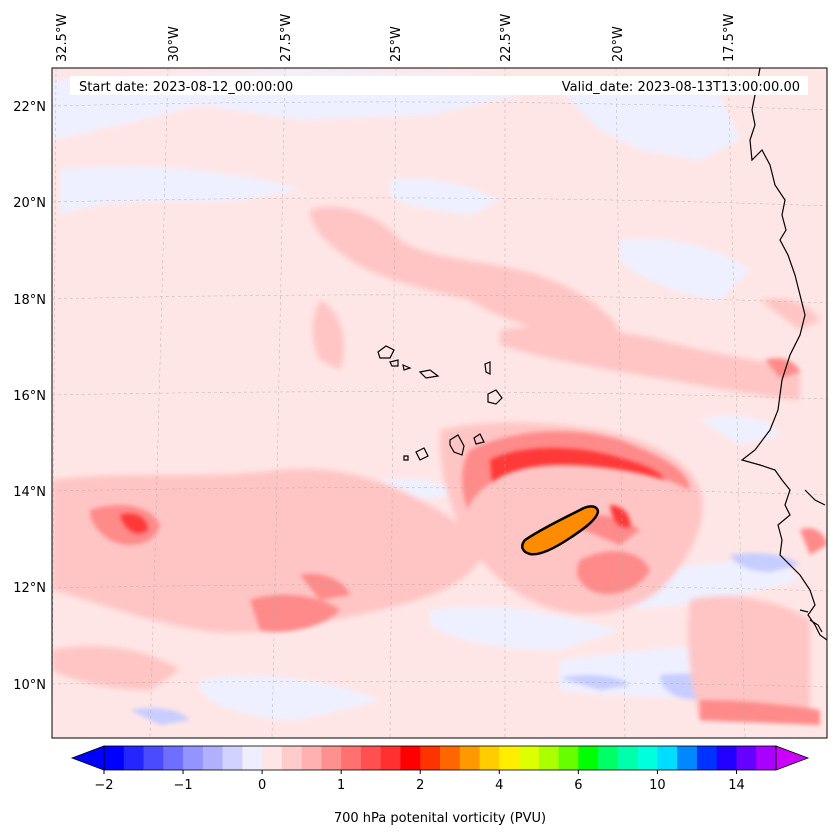 The image size is (837, 840). Describe the element at coordinates (420, 785) in the screenshot. I see `colorbar-tick-label: 2` at that location.